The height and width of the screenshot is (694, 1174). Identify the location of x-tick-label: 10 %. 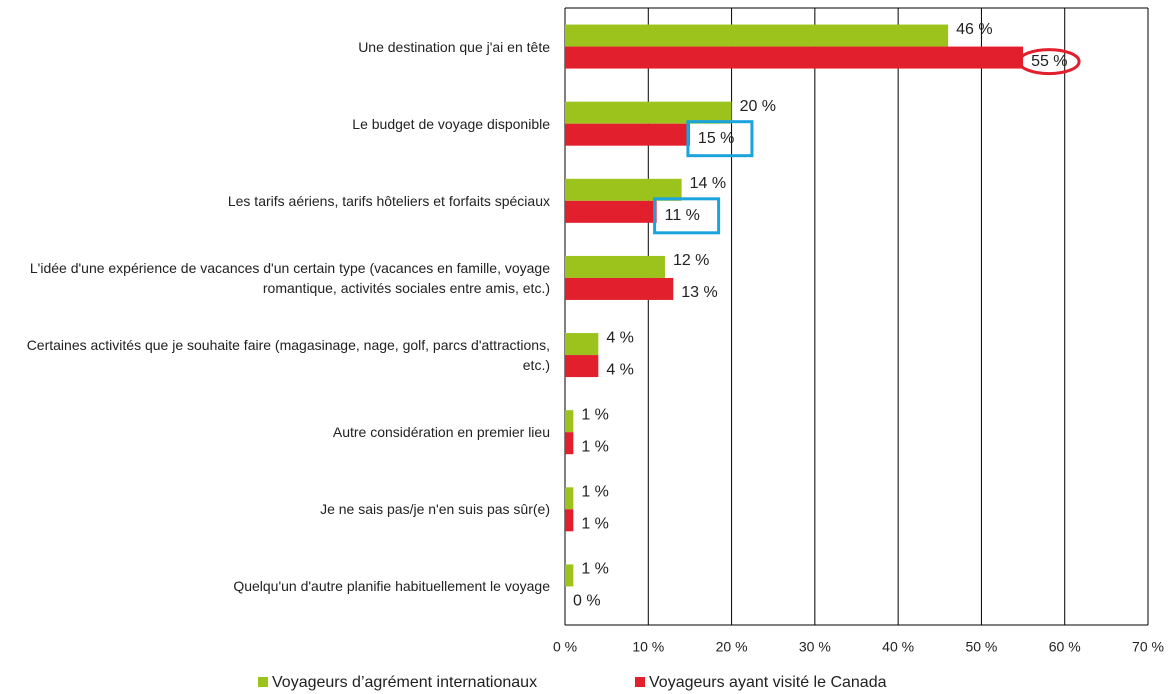
(648, 647).